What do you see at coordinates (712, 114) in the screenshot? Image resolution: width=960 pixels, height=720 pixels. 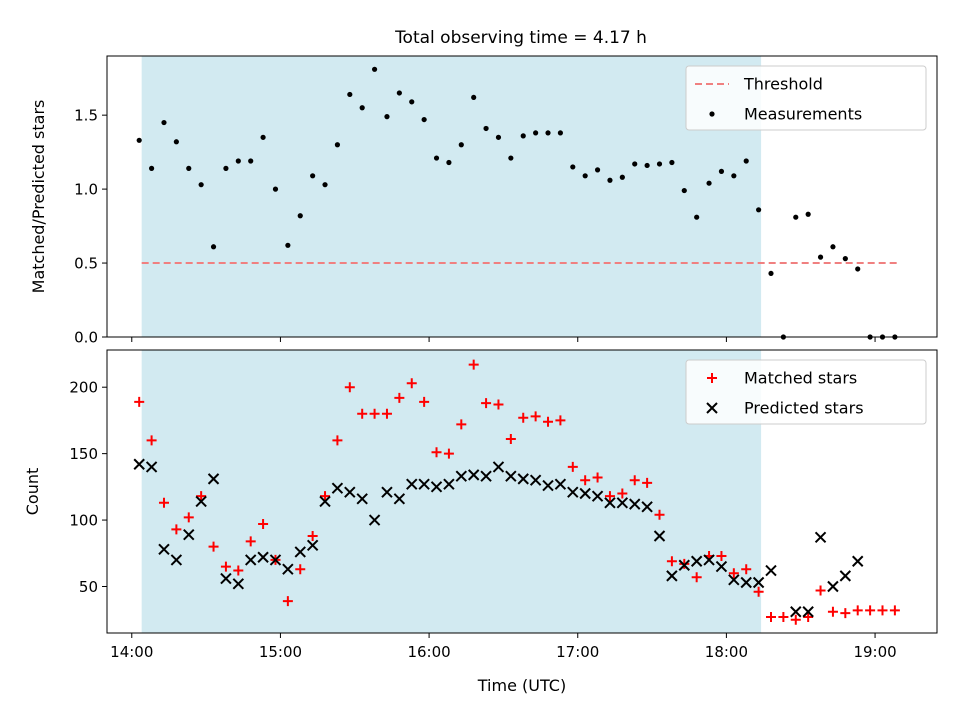 I see `legend-measurements-swatch` at bounding box center [712, 114].